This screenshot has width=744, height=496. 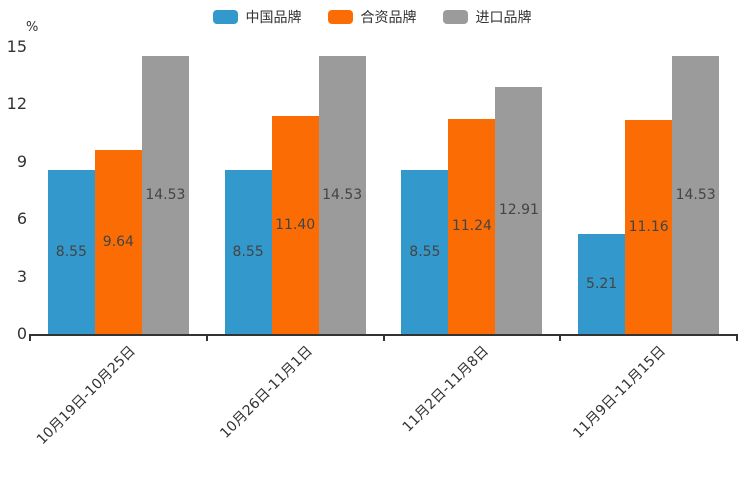 I want to click on bar-value-label: 11.16, so click(x=648, y=227).